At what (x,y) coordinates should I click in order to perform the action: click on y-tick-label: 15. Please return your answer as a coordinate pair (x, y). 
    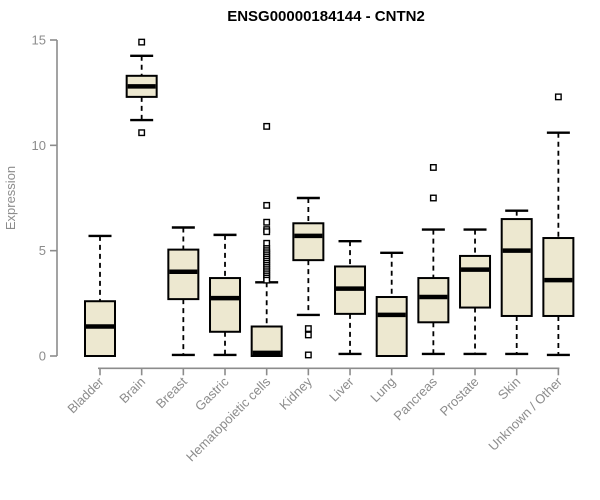
    Looking at the image, I should click on (39, 40).